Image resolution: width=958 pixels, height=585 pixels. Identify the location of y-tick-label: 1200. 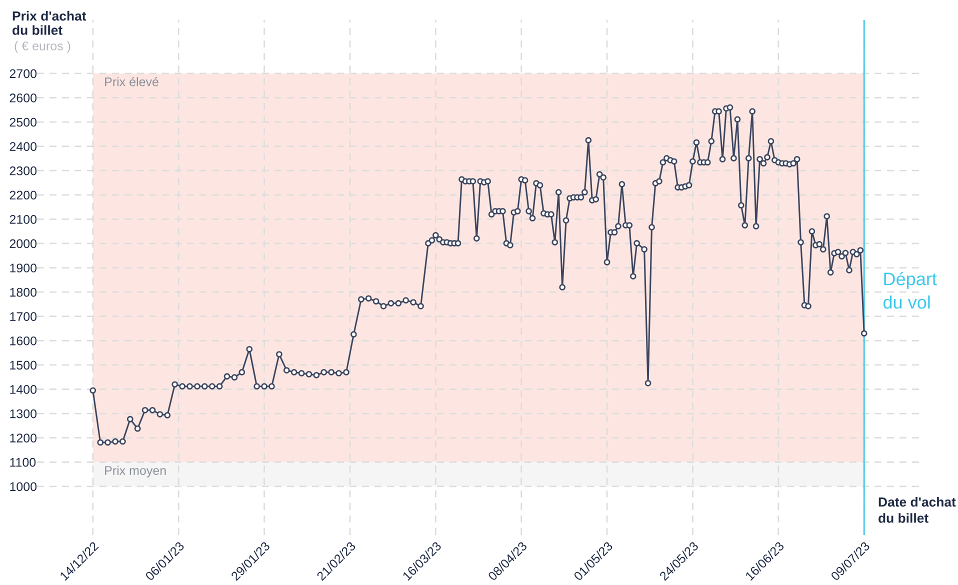
(23, 438).